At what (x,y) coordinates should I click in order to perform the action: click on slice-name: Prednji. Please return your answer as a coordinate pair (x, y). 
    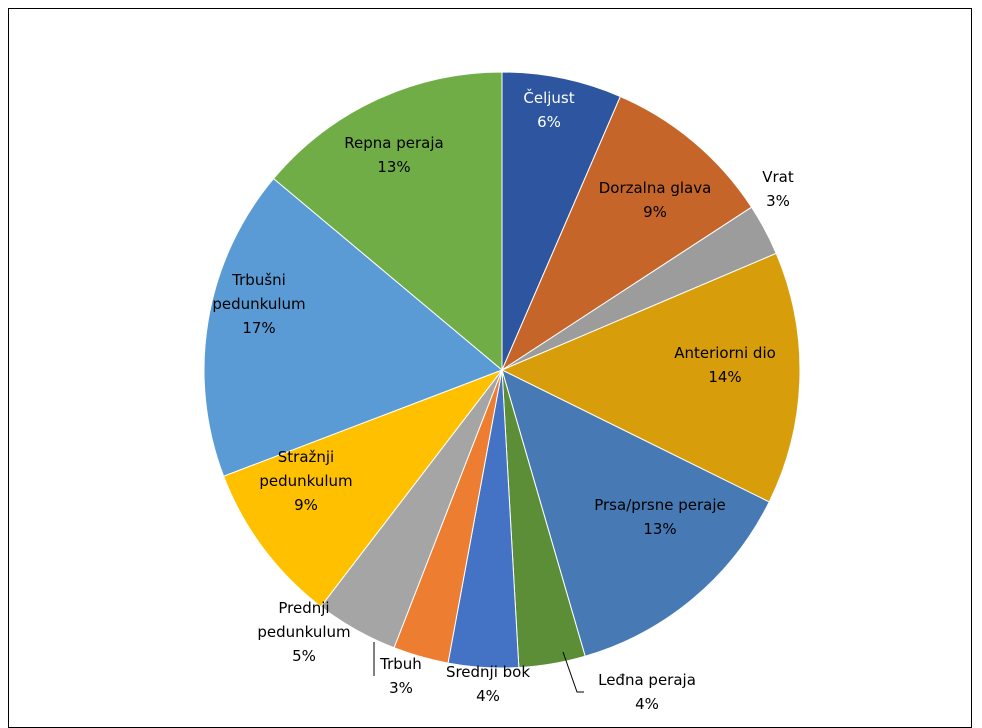
    Looking at the image, I should click on (303, 608).